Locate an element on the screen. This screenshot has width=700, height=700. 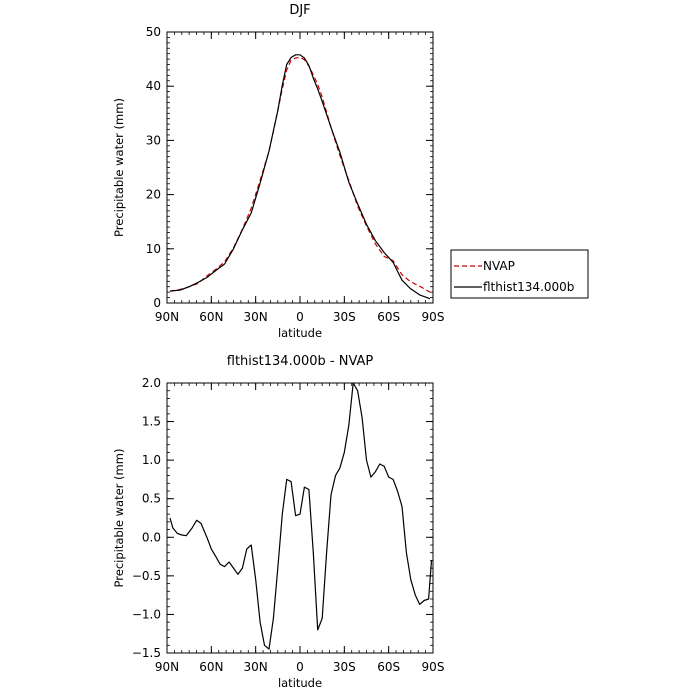
bottom-y-tick-label: −1.0 is located at coordinates (146, 614).